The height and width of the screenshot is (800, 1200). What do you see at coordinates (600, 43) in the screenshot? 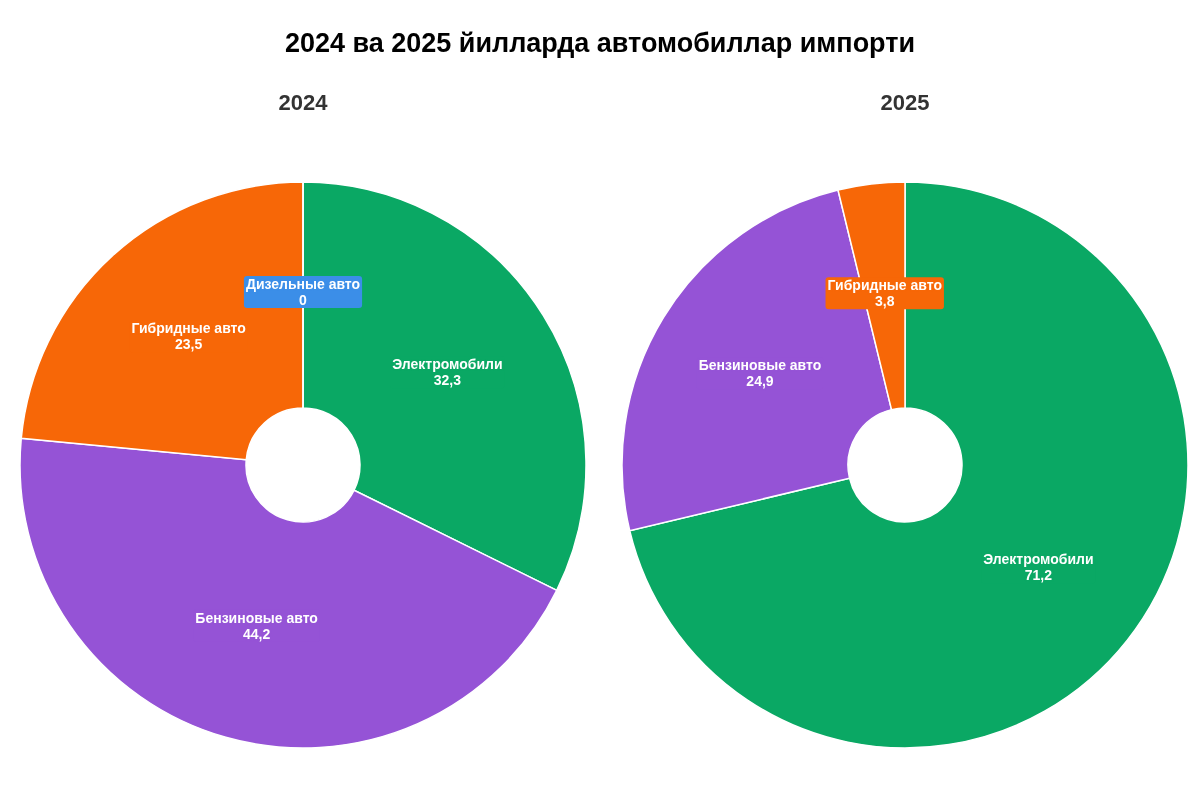
I see `chart-title: 2024 ва 2025 йилларда автомобиллар импорти` at bounding box center [600, 43].